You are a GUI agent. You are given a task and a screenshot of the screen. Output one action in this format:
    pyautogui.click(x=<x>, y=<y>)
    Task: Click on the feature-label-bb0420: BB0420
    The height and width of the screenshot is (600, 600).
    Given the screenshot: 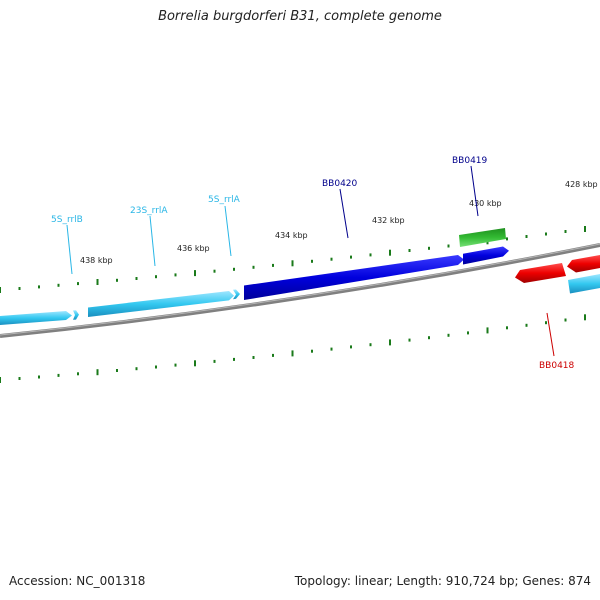 What is the action you would take?
    pyautogui.click(x=340, y=184)
    